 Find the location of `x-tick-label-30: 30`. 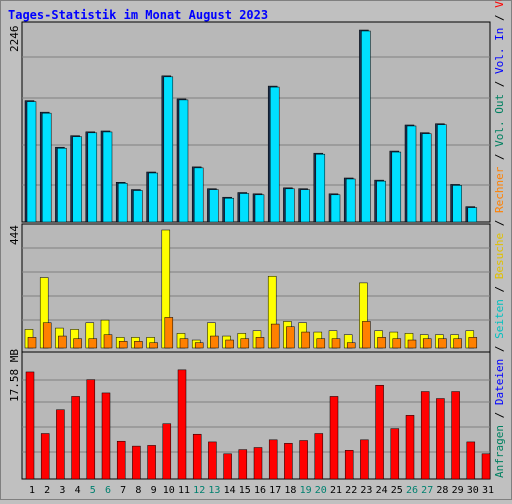

x-tick-label-30: 30 is located at coordinates (473, 490).